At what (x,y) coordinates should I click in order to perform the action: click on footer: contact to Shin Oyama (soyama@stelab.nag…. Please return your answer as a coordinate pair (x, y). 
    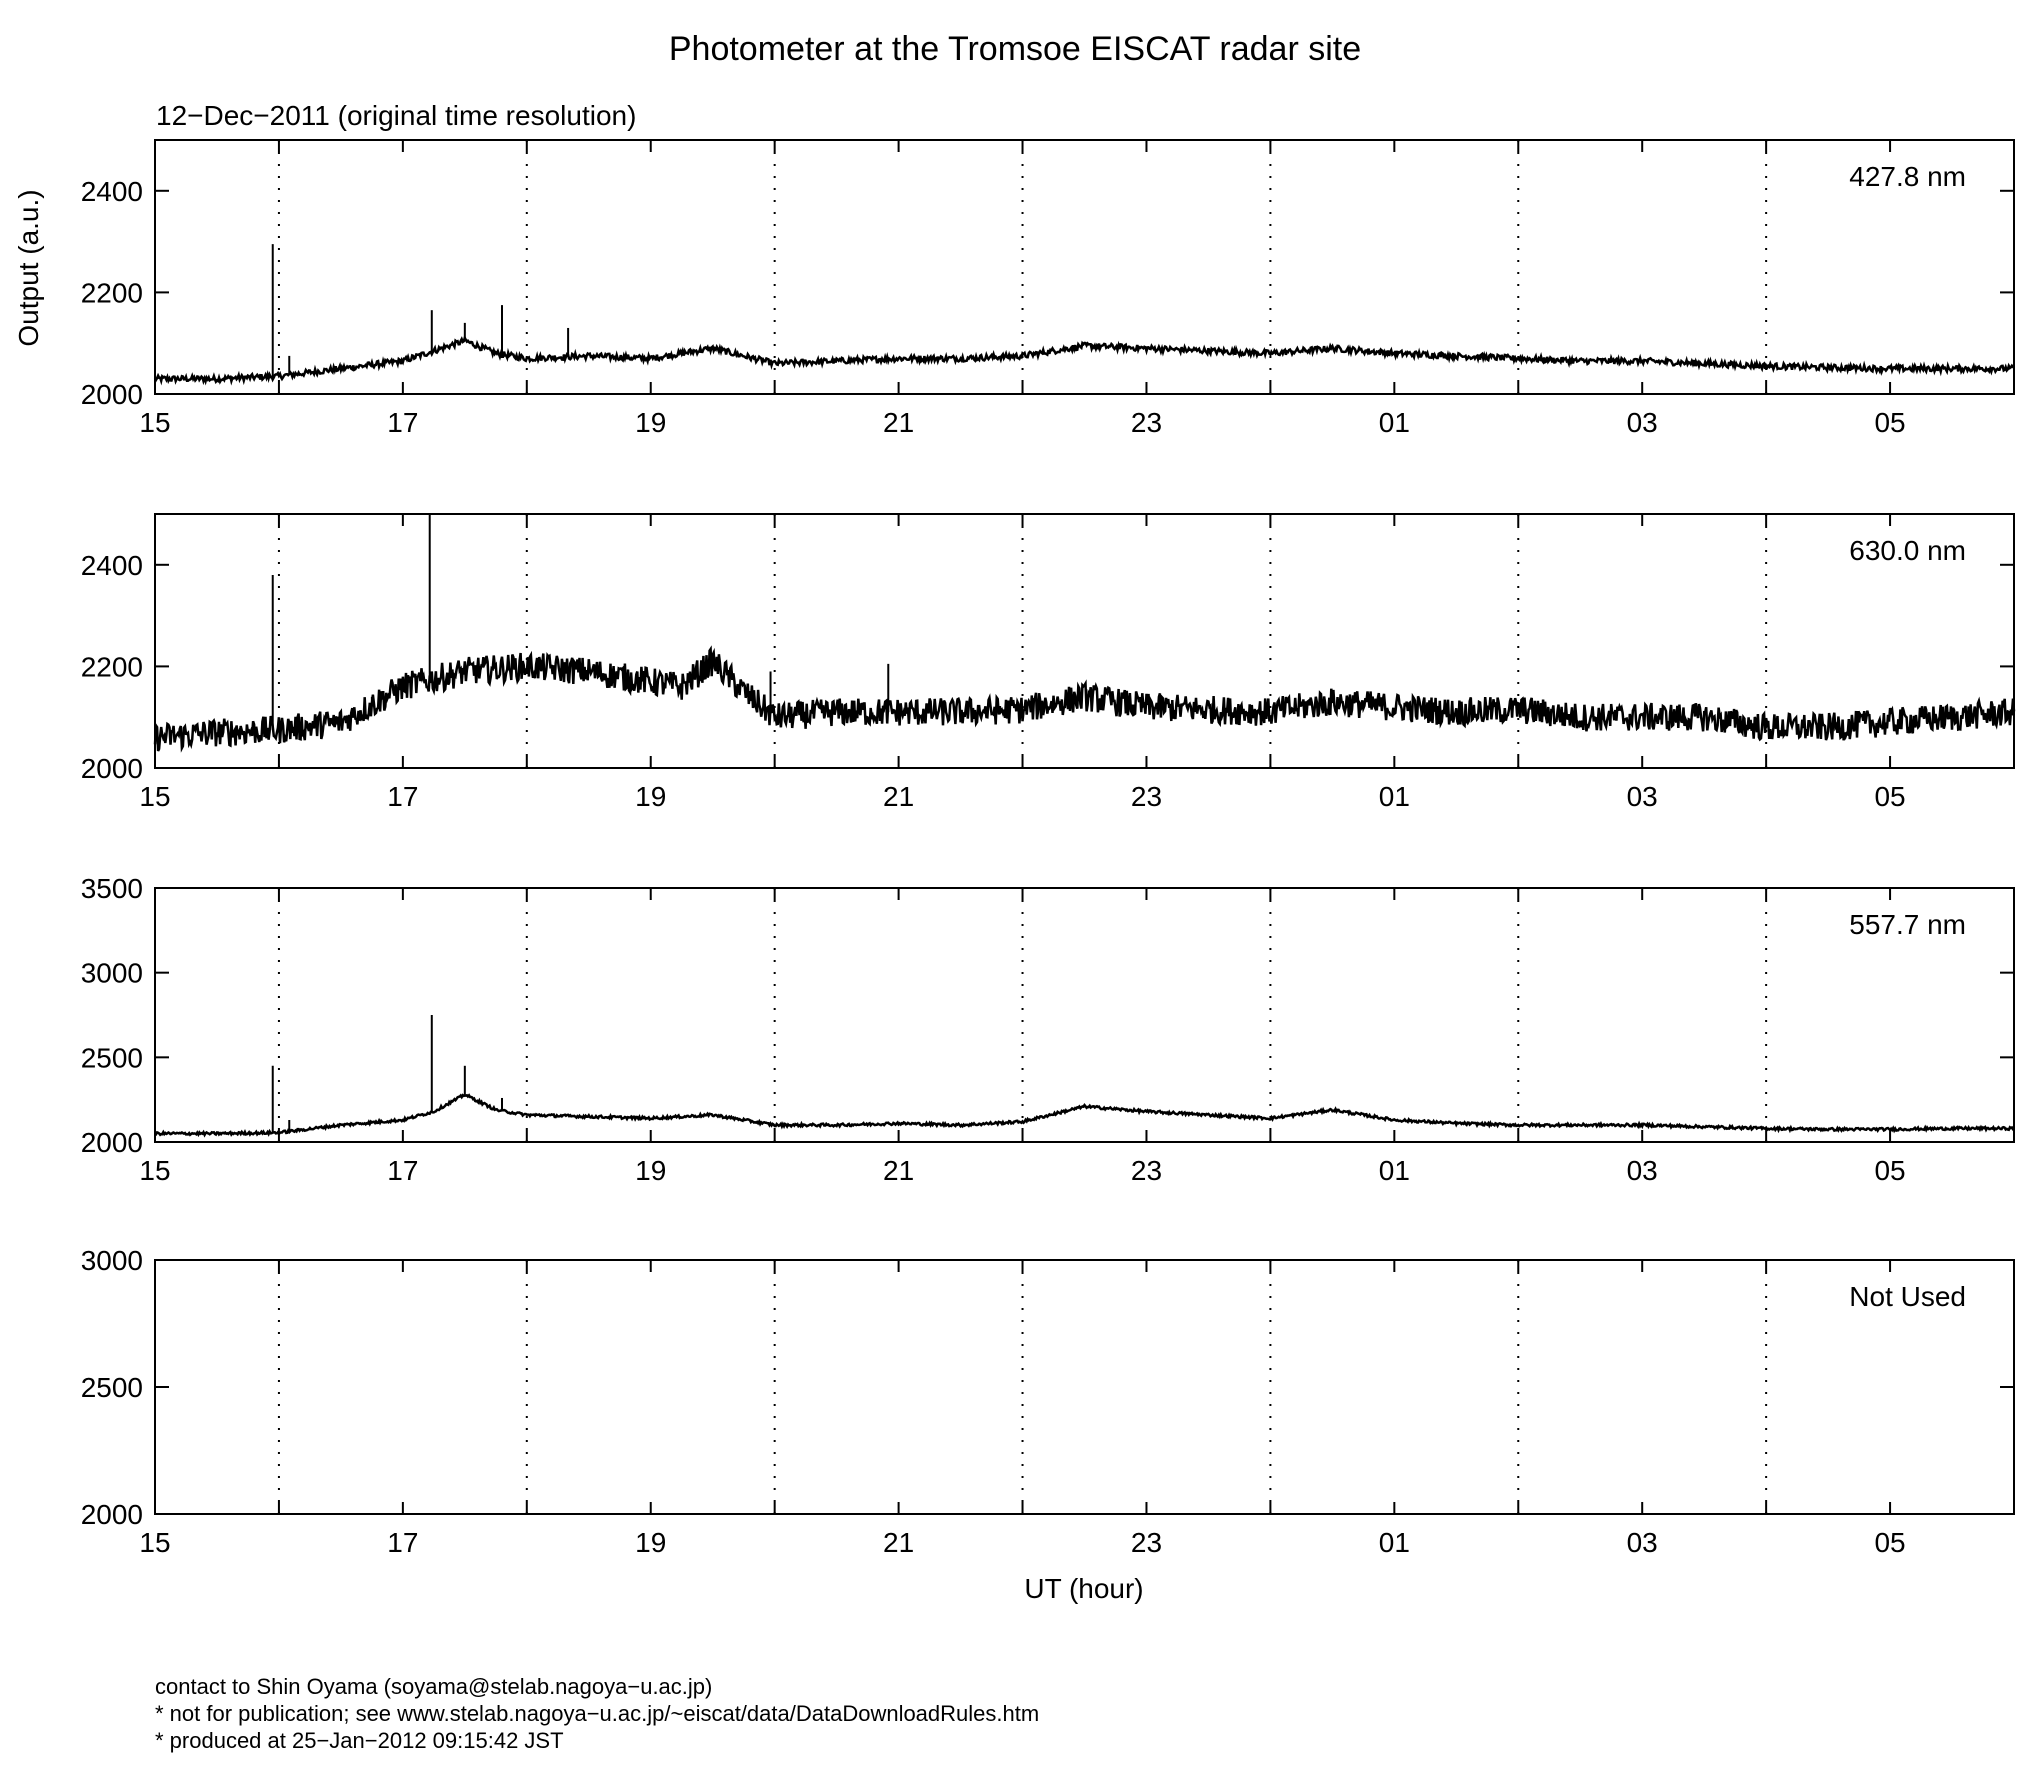
    Looking at the image, I should click on (597, 1713).